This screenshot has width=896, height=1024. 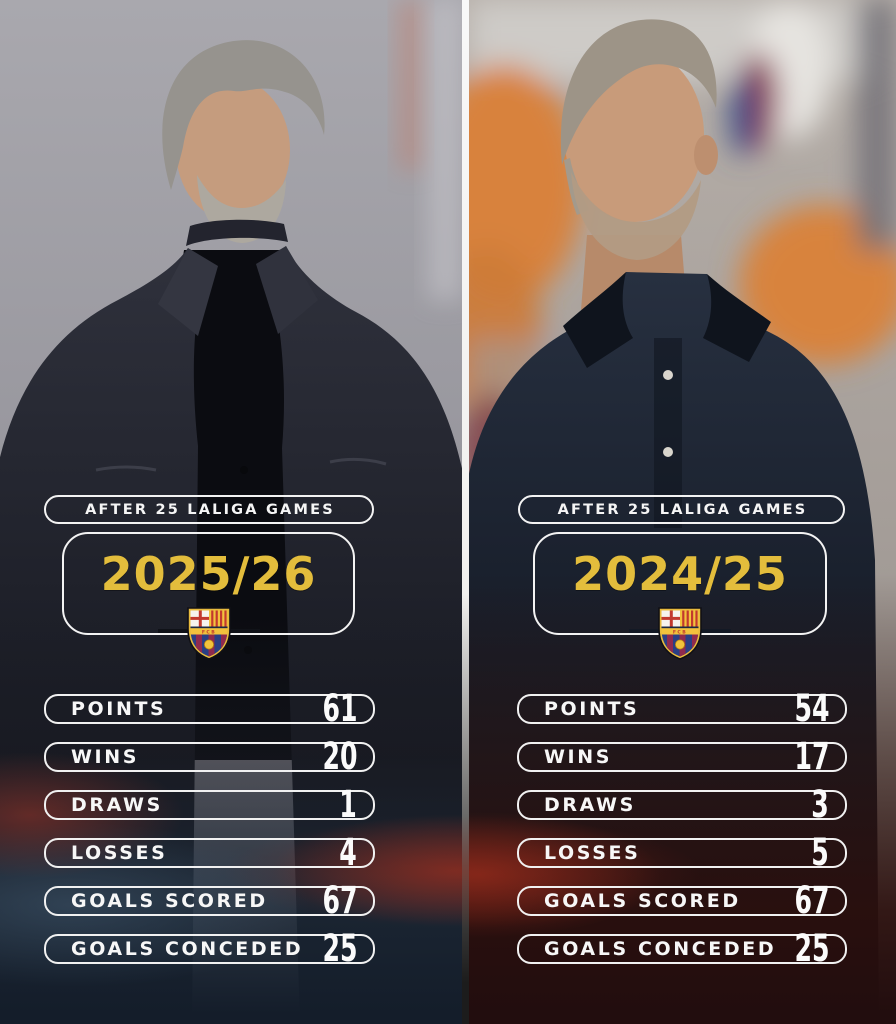 What do you see at coordinates (682, 756) in the screenshot?
I see `stat-row-wins: WINS 17` at bounding box center [682, 756].